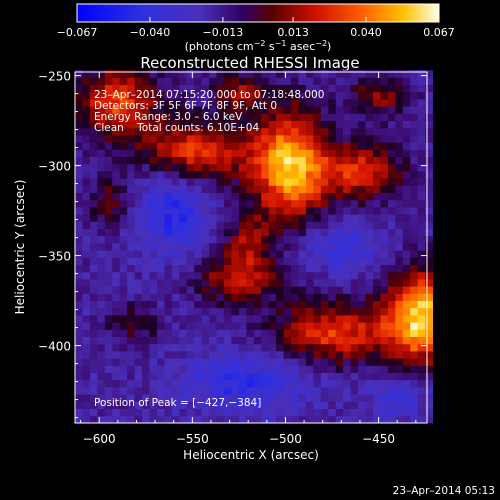  I want to click on annotation-detectors: Detectors: 3F 5F 6F 7F 8F 9F, Att 0, so click(185, 106).